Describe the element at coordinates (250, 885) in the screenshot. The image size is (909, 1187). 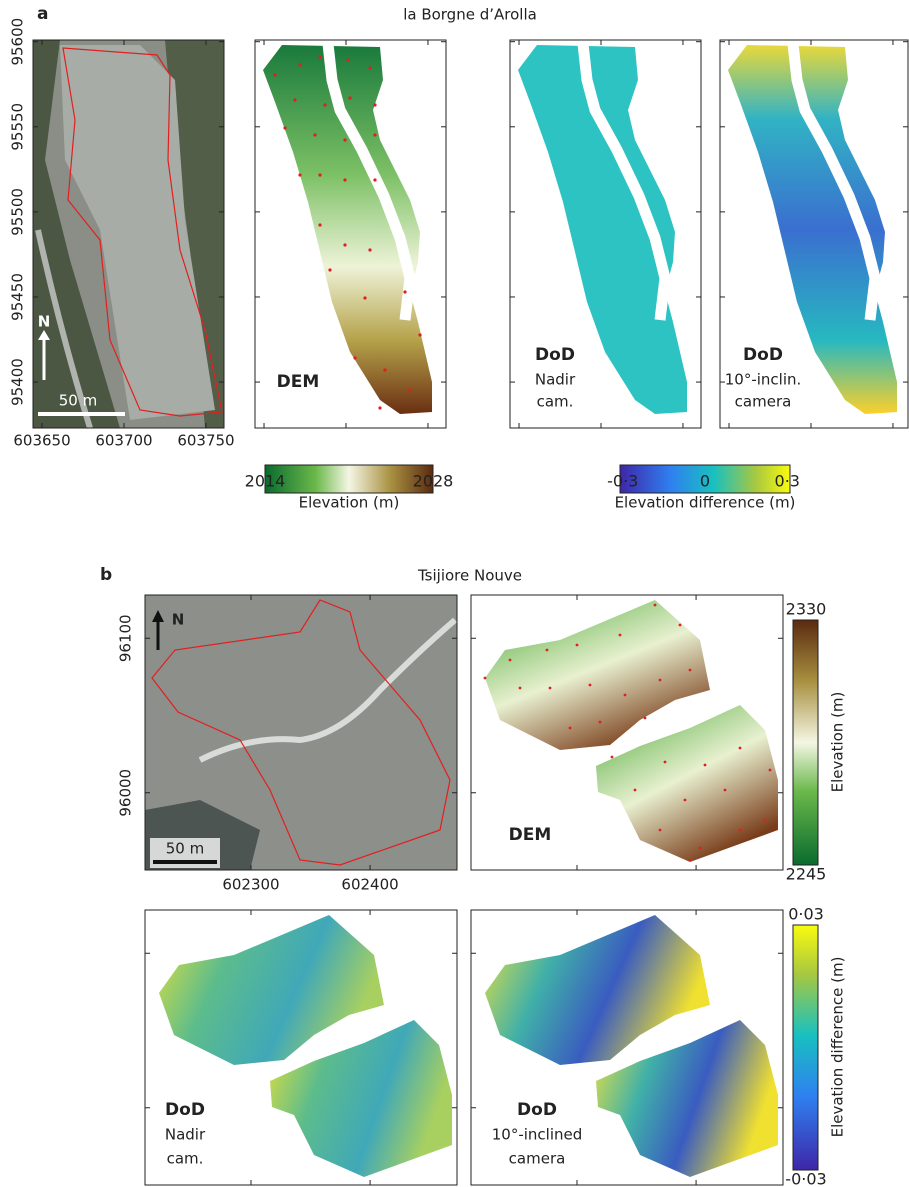
I see `x-tick-label: 602300` at that location.